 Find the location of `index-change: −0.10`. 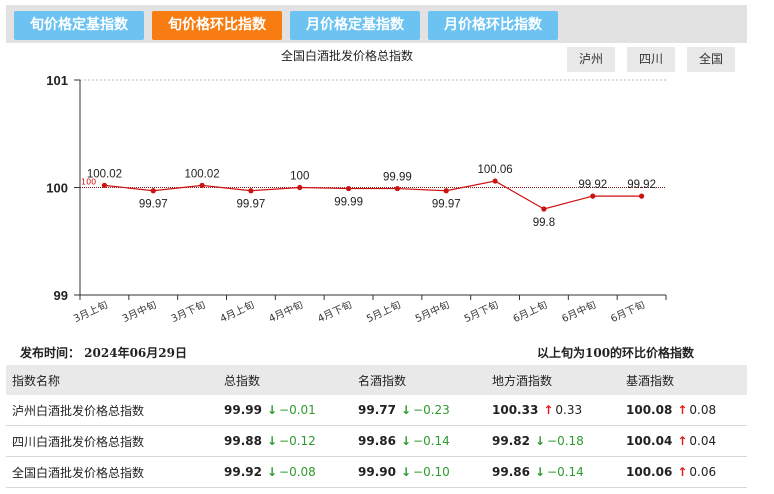

index-change: −0.10 is located at coordinates (431, 472).